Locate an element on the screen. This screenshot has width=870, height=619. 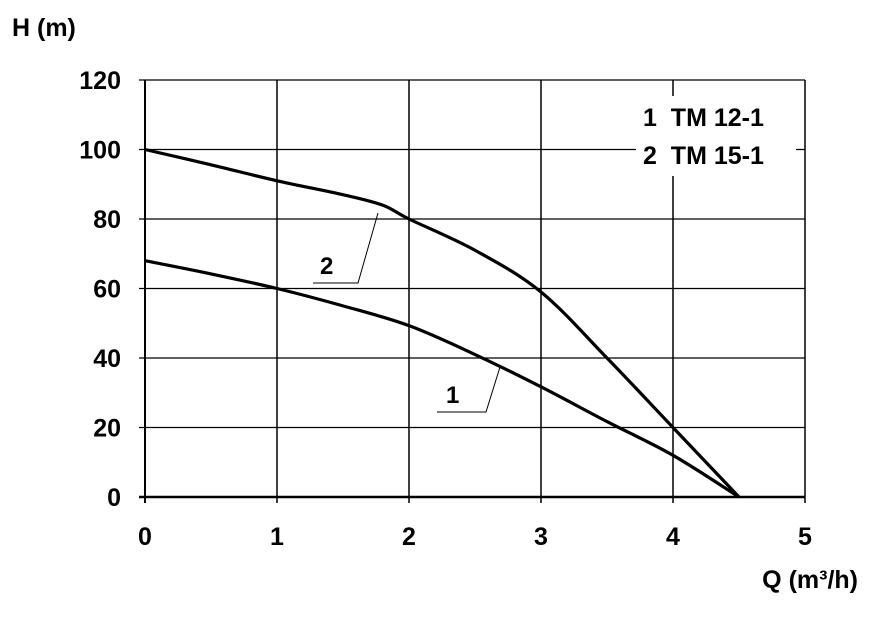
annotation-2-label: 2 is located at coordinates (326, 266).